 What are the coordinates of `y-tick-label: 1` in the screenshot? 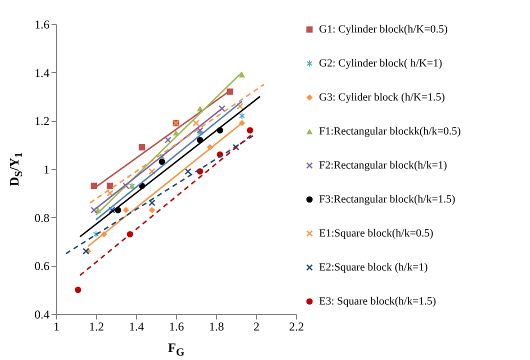 It's located at (47, 169).